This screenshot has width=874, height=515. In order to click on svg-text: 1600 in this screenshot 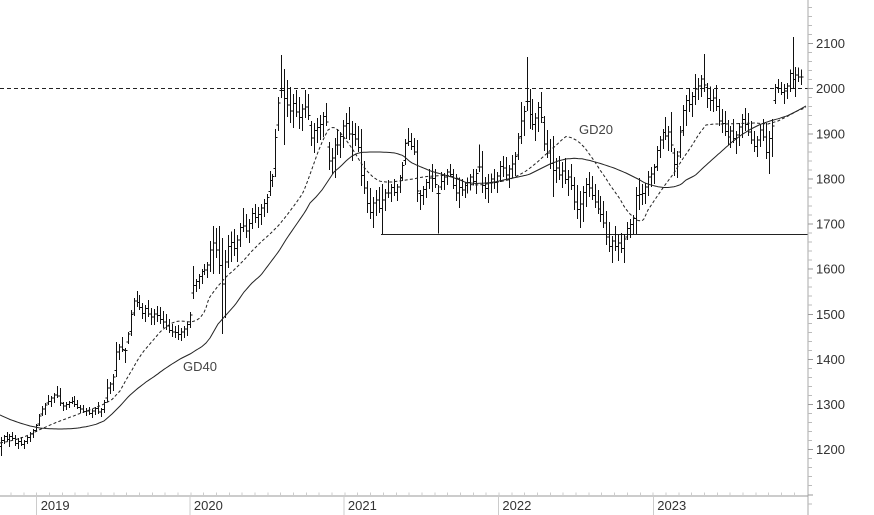, I will do `click(830, 269)`.